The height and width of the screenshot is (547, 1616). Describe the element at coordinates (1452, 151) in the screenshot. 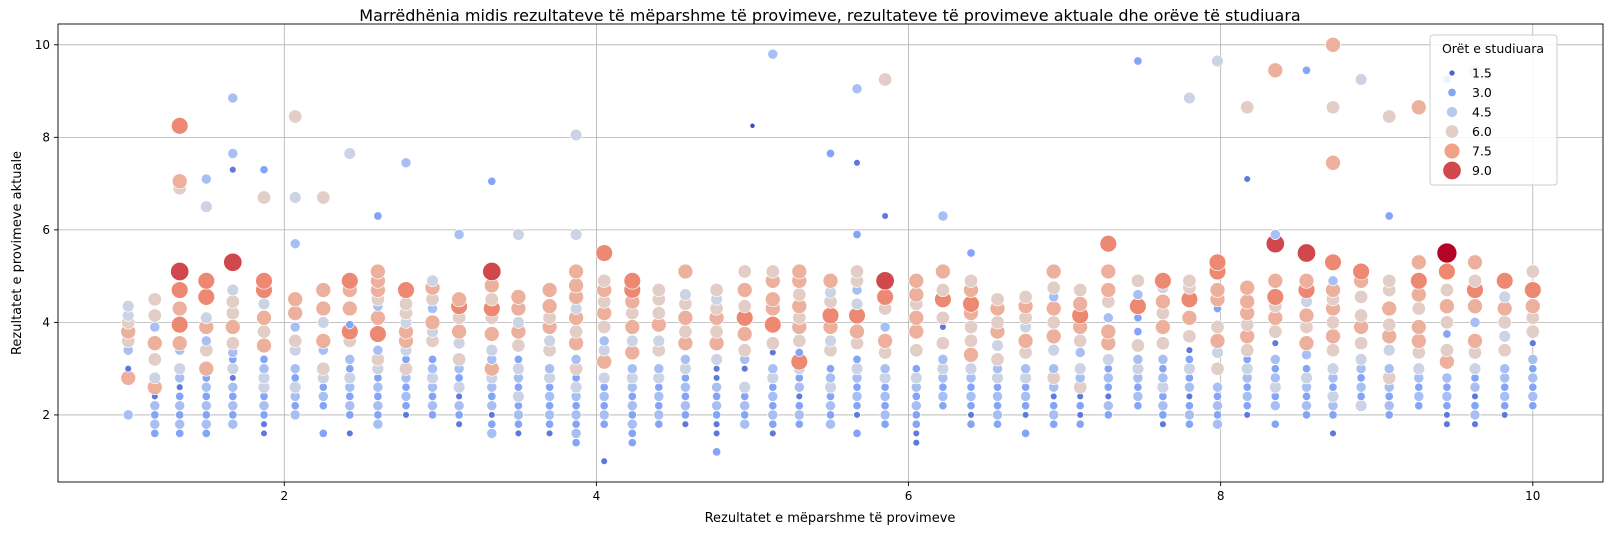

I see `legend-marker` at that location.